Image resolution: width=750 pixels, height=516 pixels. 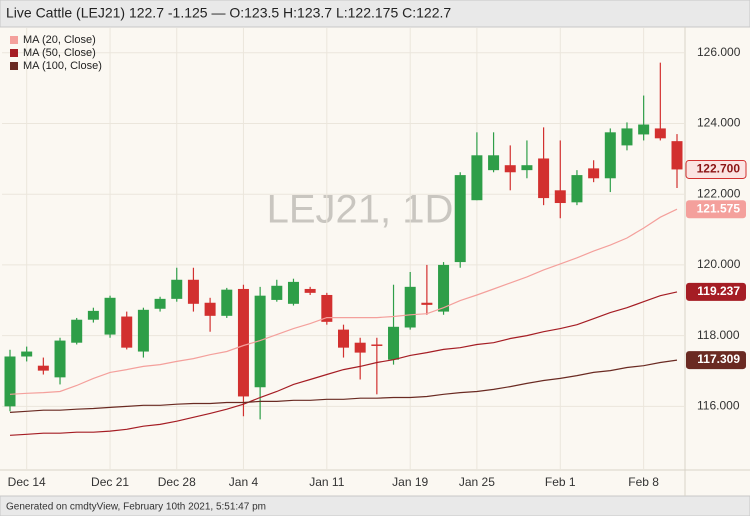 I want to click on y-tick-label: 124.000, so click(x=719, y=123).